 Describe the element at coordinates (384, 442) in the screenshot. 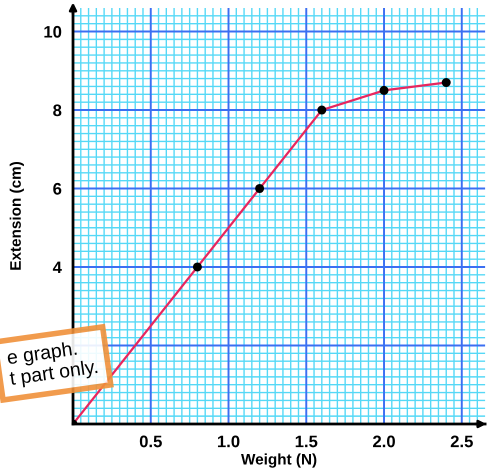

I see `x-tick-label: 2.0` at that location.